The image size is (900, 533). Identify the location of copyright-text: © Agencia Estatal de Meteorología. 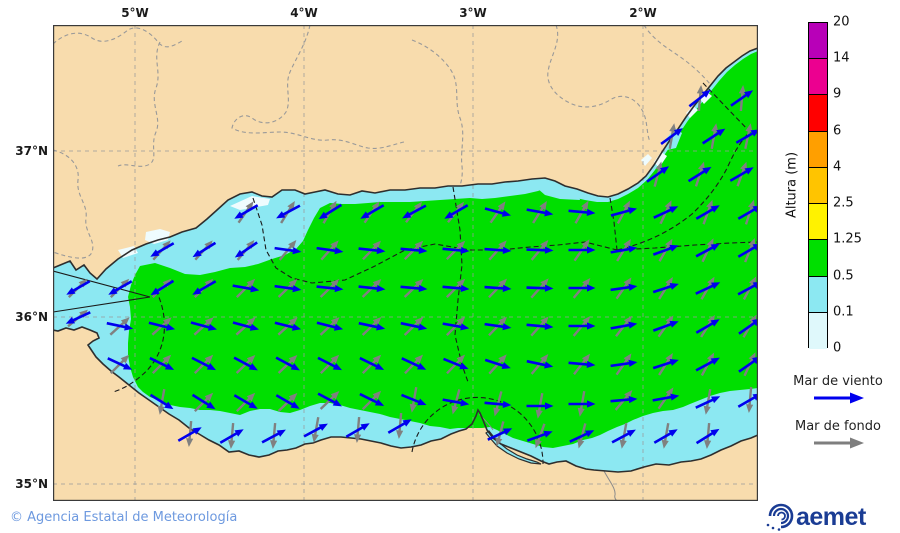
(124, 517).